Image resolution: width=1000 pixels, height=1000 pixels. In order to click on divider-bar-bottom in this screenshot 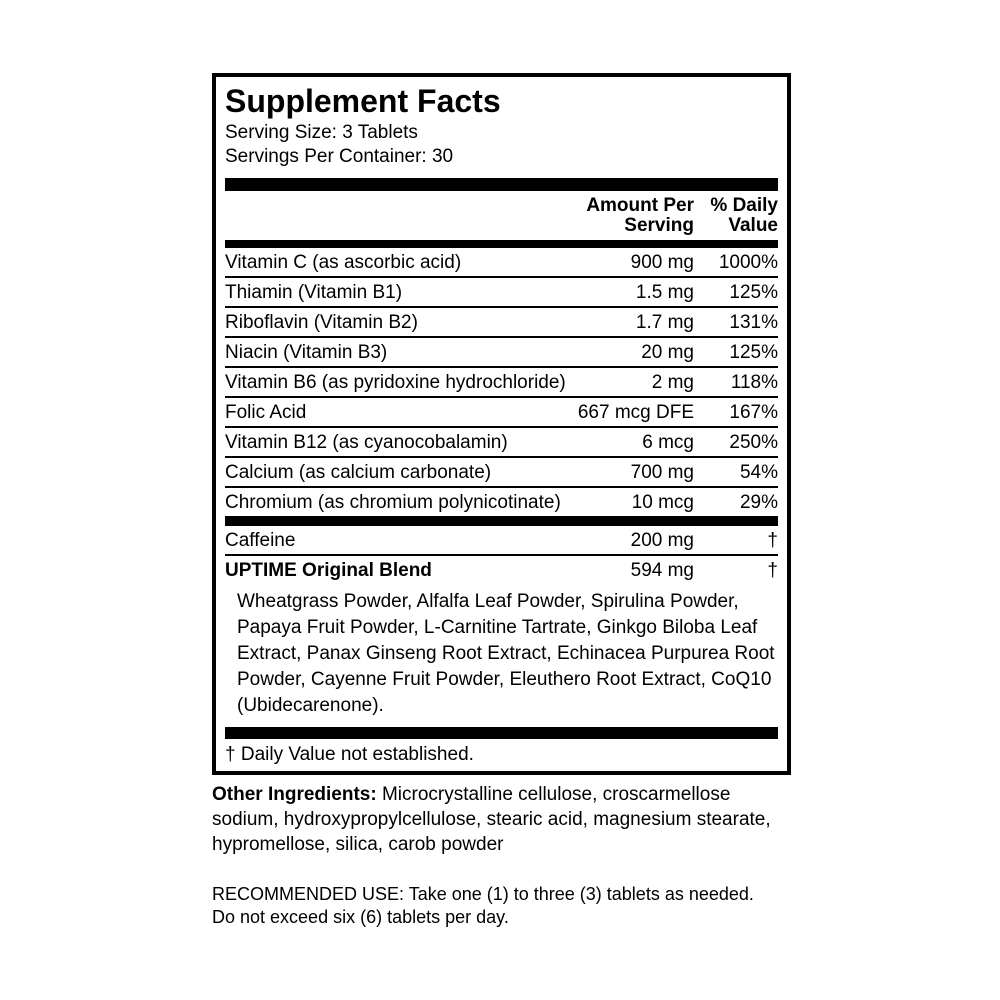, I will do `click(501, 733)`.